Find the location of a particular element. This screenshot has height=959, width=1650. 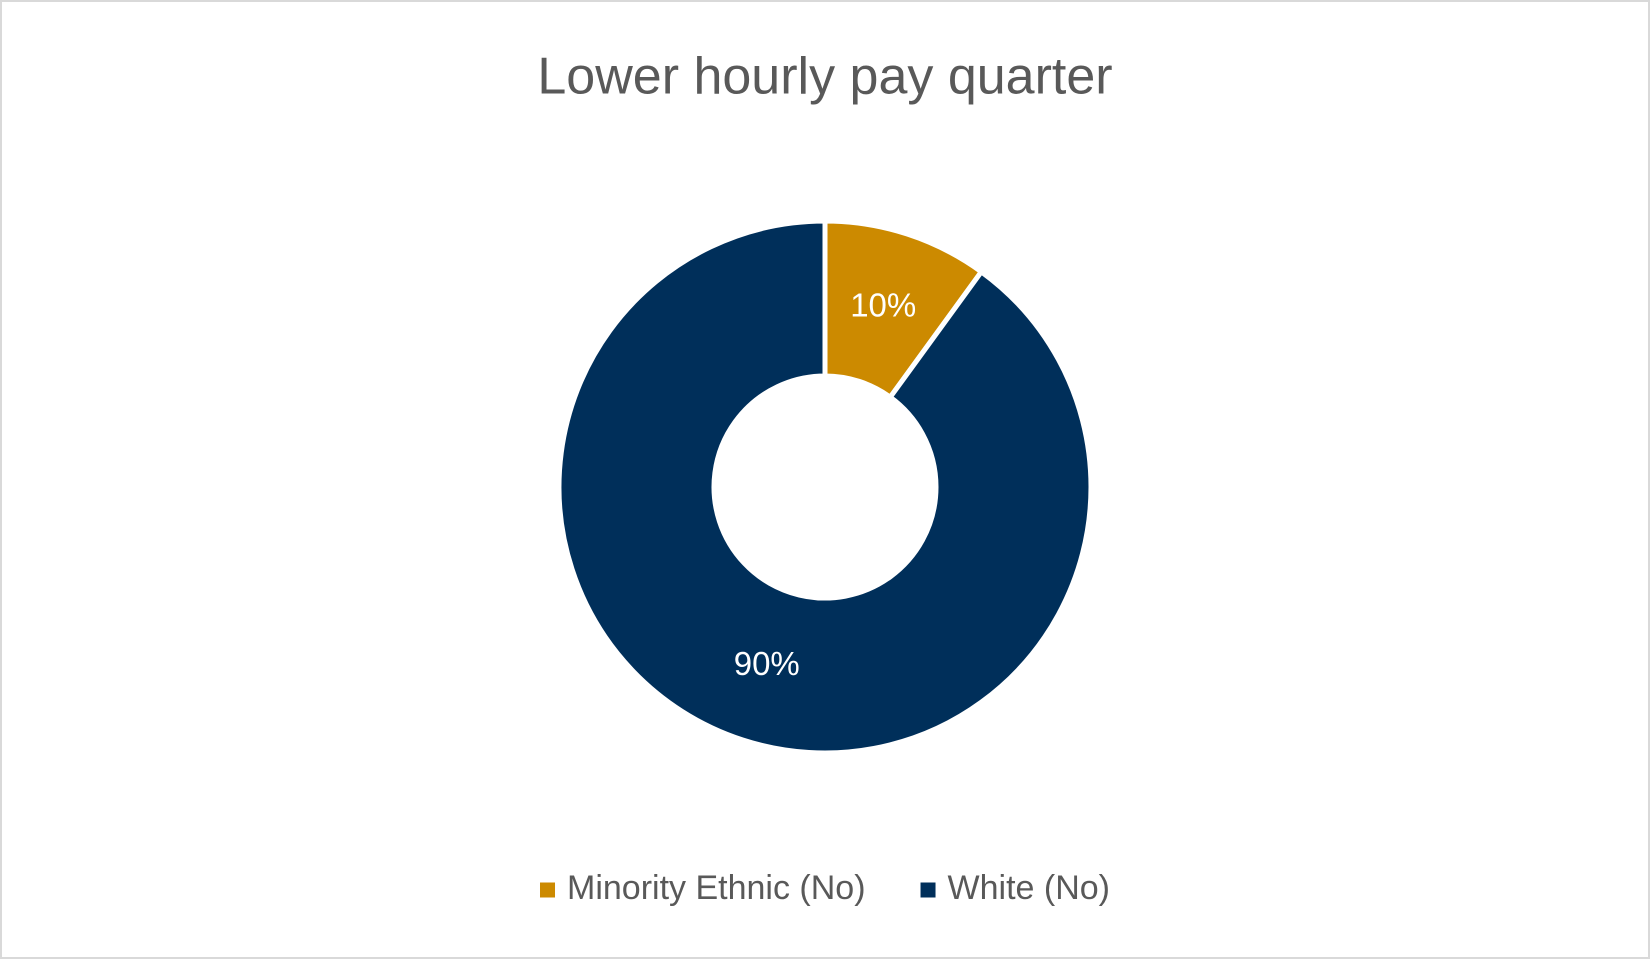

legend-label: Minority Ethnic (No) is located at coordinates (716, 888).